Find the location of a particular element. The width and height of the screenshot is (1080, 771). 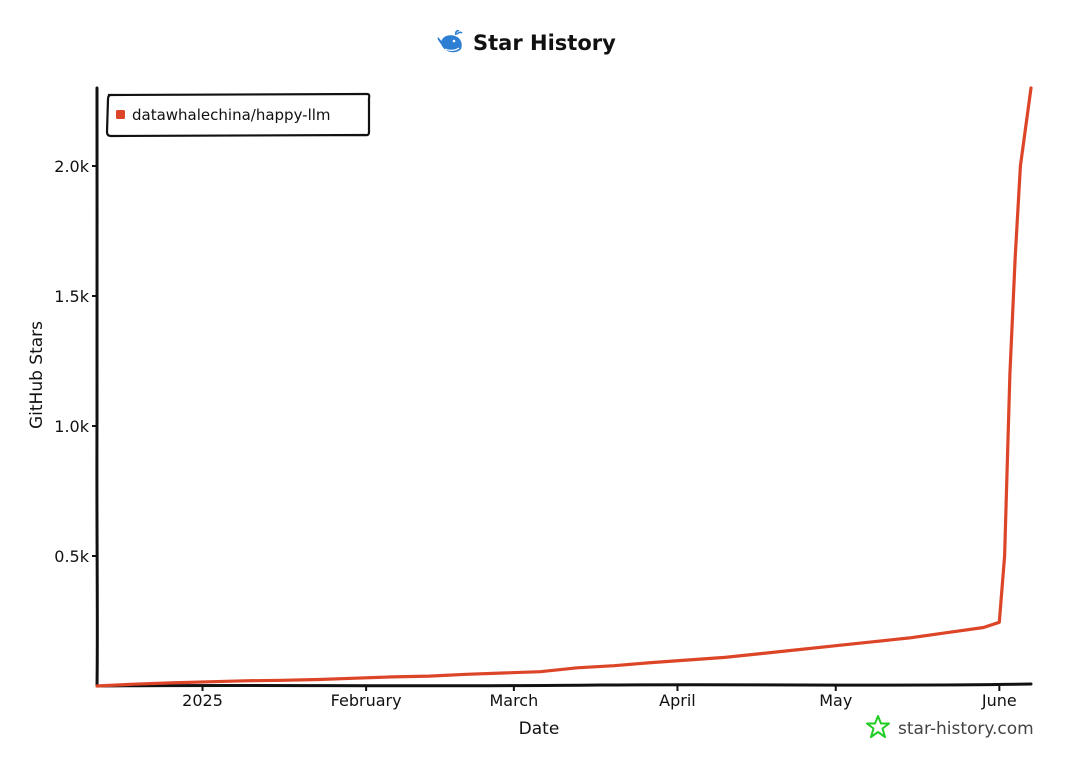

star-icon is located at coordinates (878, 726).